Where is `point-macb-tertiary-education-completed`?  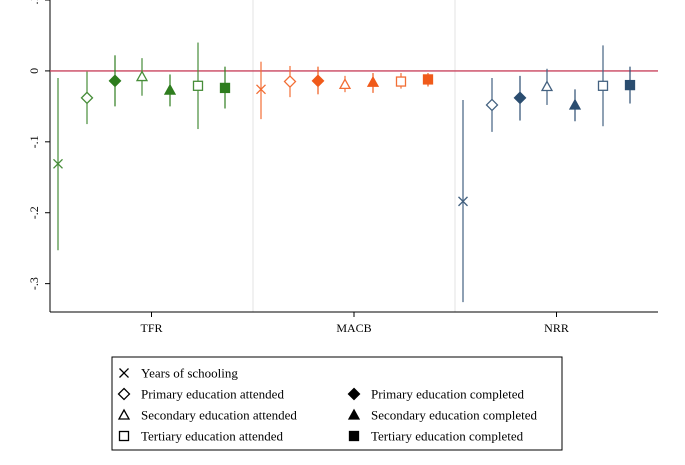
point-macb-tertiary-education-completed is located at coordinates (428, 79).